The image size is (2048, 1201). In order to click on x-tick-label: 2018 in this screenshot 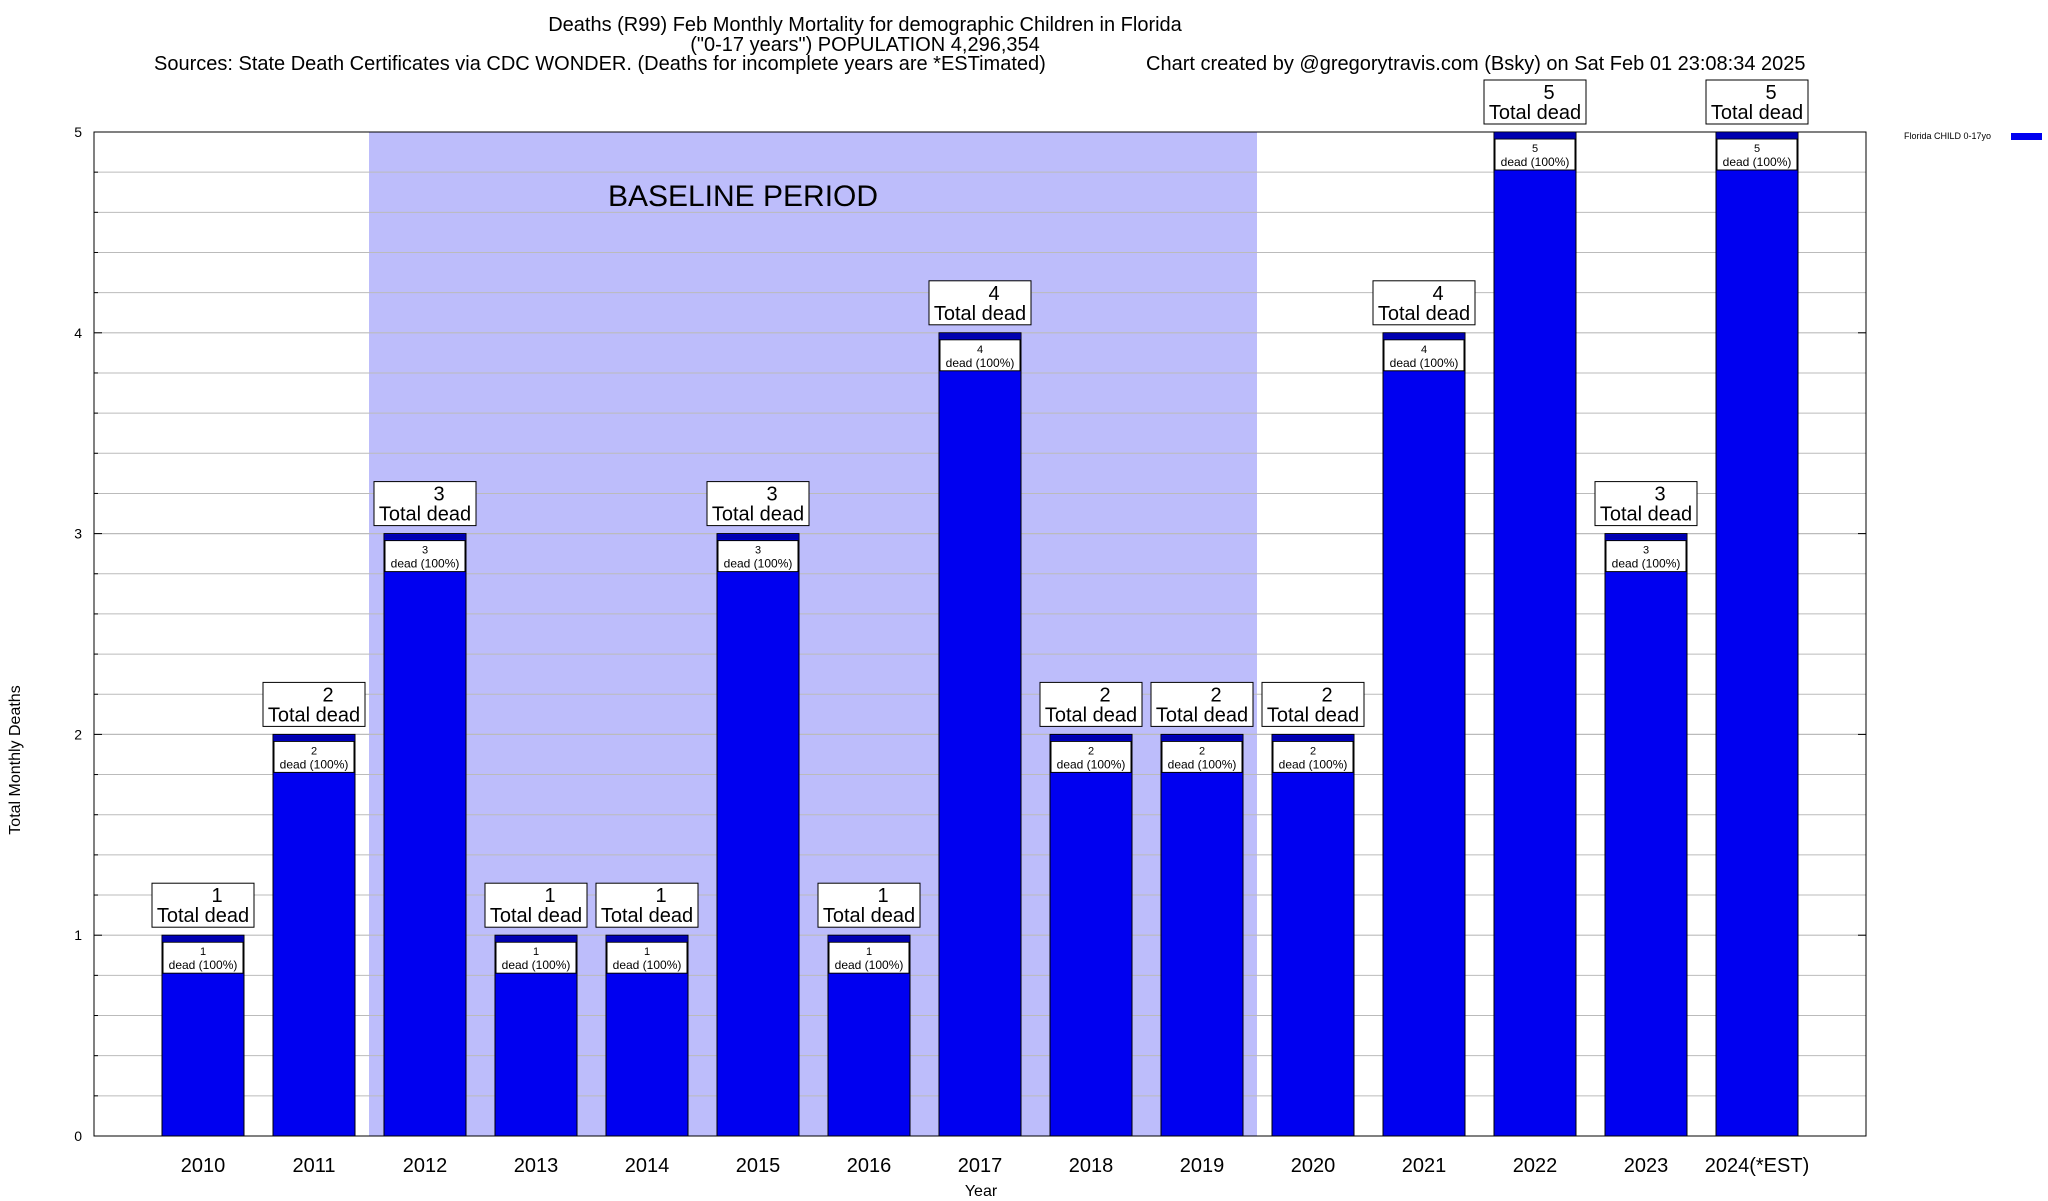, I will do `click(1091, 1166)`.